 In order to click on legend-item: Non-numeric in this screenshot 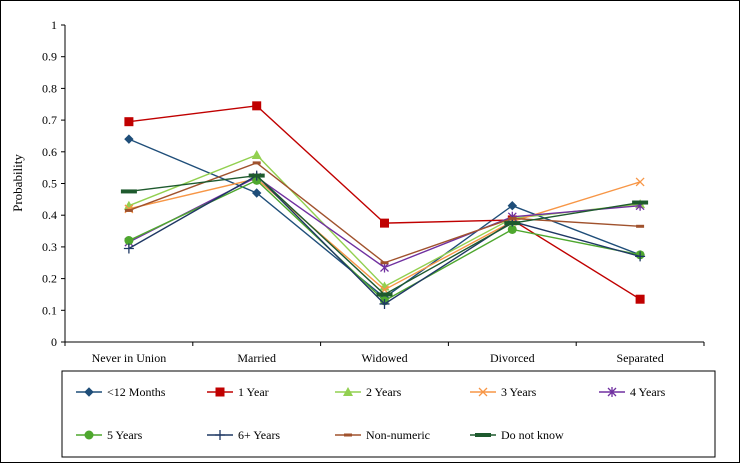, I will do `click(382, 435)`.